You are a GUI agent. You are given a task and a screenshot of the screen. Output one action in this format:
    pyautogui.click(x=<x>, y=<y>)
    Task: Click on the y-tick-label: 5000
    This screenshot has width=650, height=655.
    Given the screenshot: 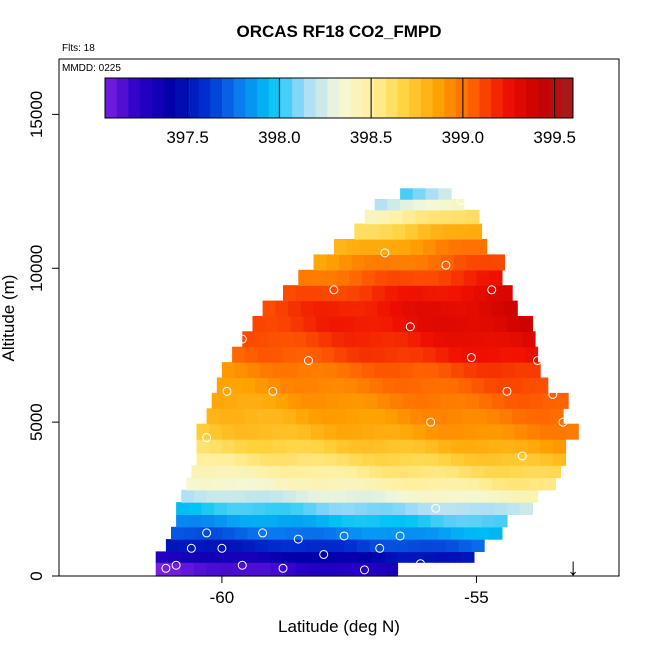 What is the action you would take?
    pyautogui.click(x=36, y=422)
    